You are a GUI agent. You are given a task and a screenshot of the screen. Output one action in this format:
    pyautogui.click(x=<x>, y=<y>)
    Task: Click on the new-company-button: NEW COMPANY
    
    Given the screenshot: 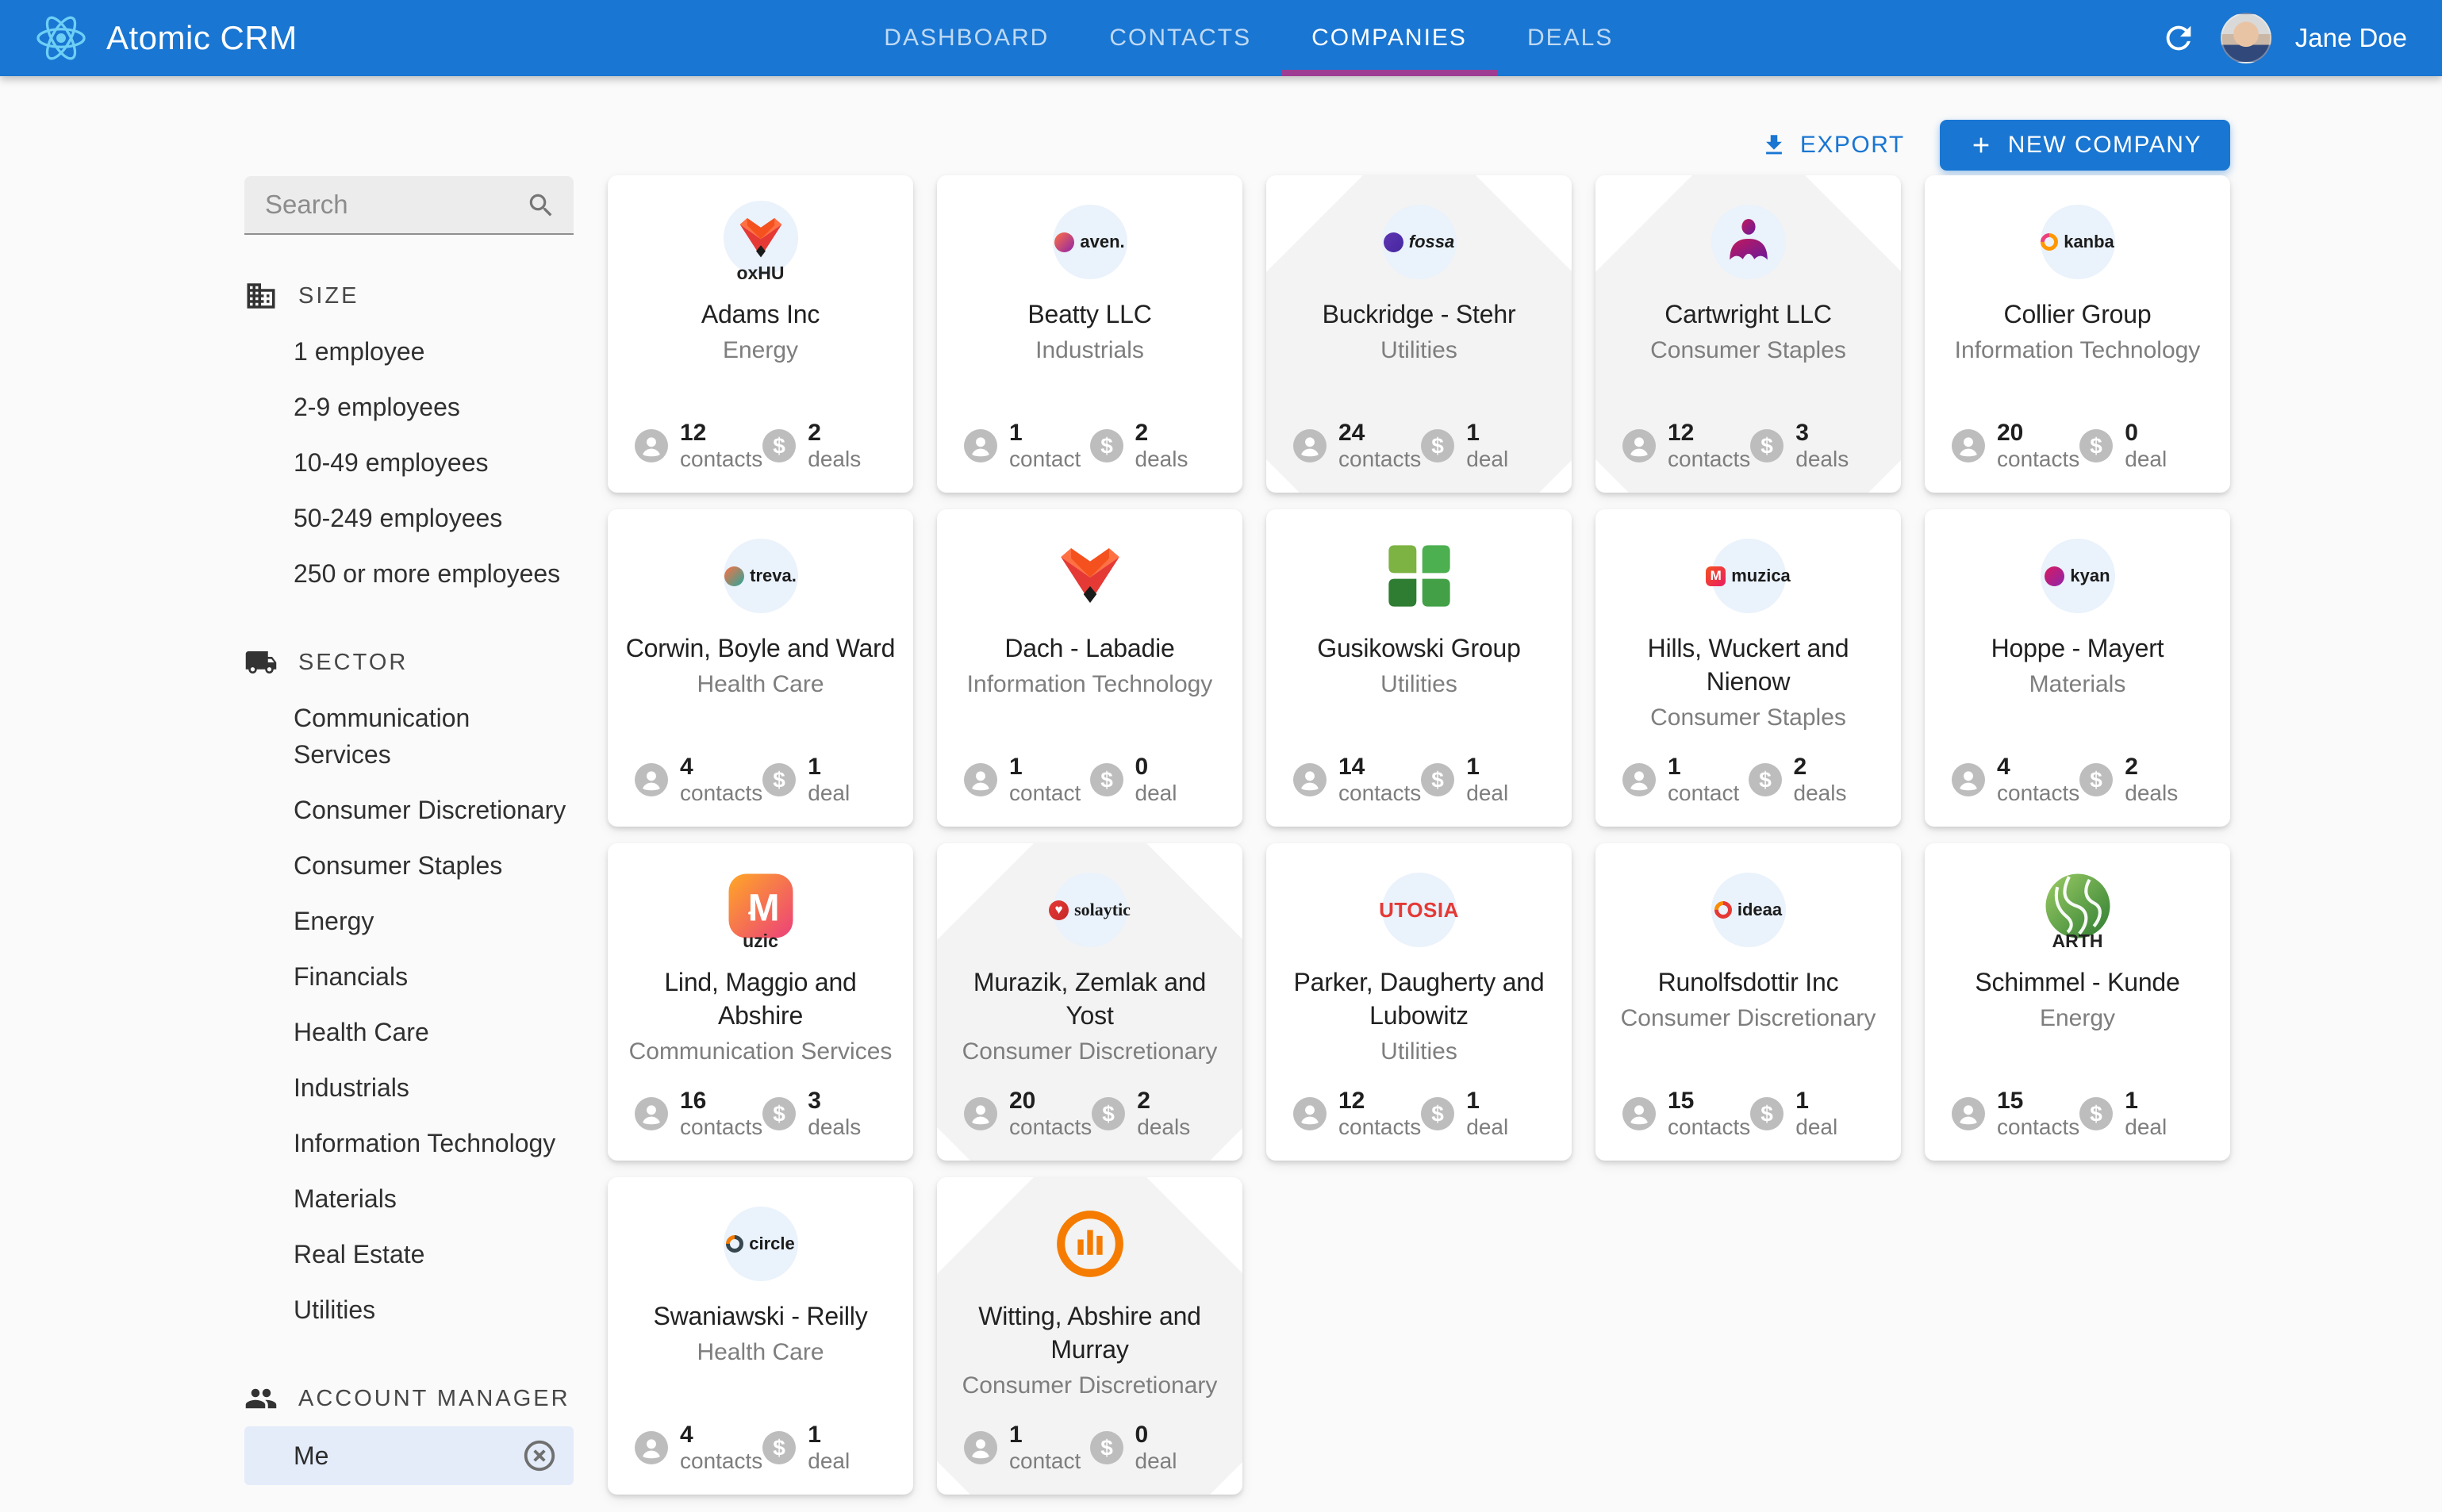 What is the action you would take?
    pyautogui.click(x=2084, y=146)
    